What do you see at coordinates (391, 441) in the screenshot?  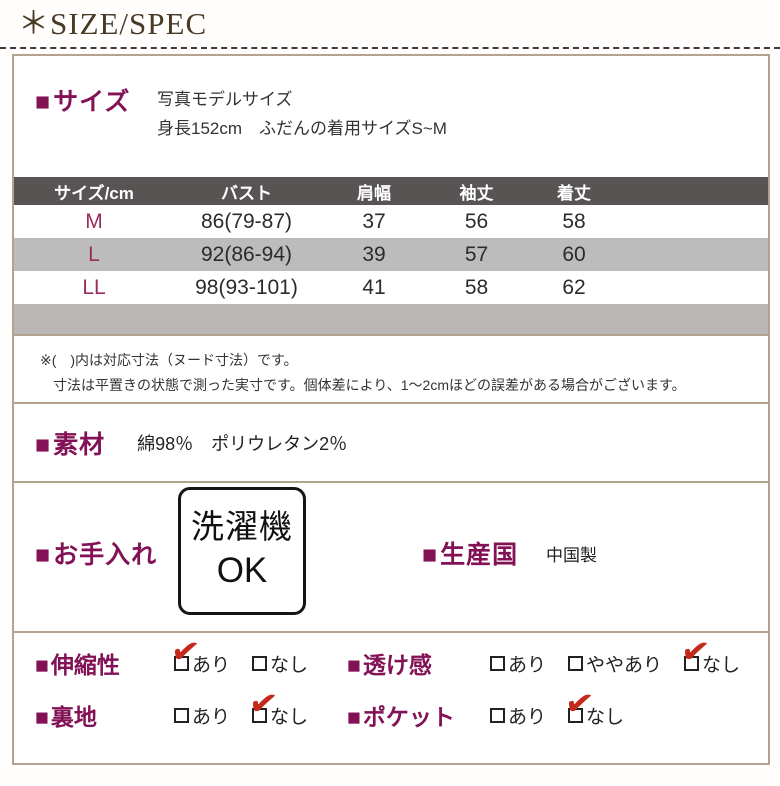 I see `material-section: ■素材 綿98％ ポリウレタン2％` at bounding box center [391, 441].